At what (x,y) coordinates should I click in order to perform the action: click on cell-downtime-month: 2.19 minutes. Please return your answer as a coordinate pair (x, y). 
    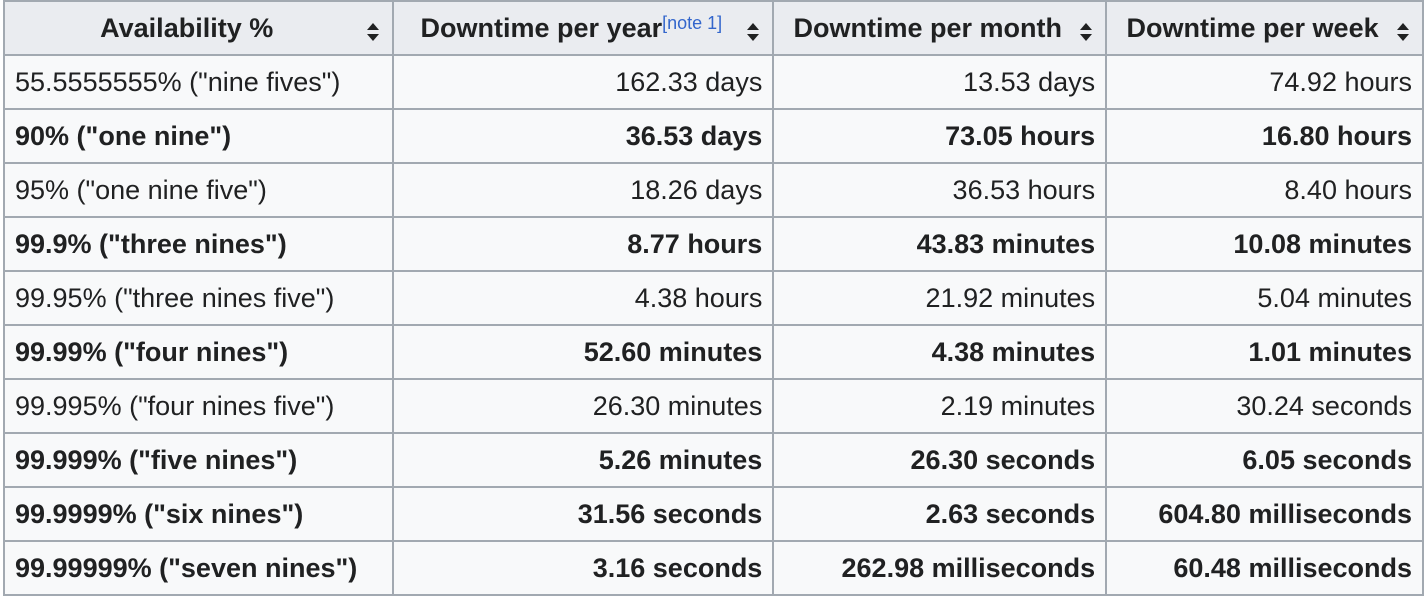
    Looking at the image, I should click on (940, 406).